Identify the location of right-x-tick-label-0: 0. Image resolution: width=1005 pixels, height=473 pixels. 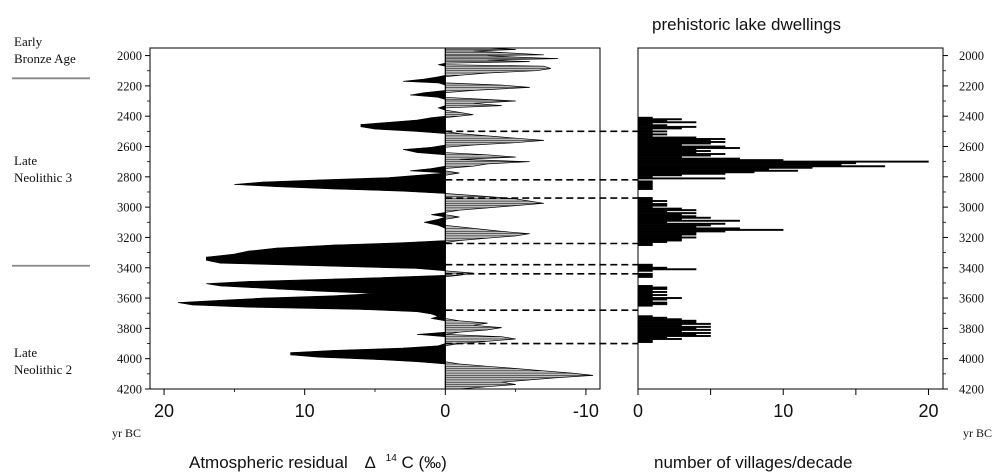
(638, 411).